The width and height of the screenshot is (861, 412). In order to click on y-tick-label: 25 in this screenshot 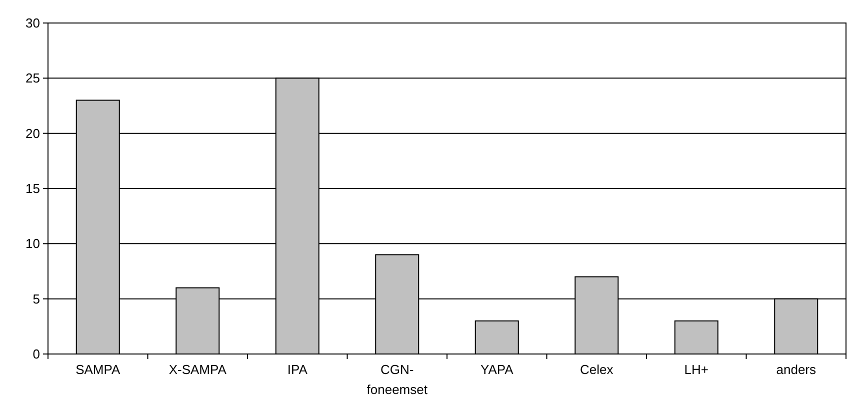, I will do `click(33, 78)`.